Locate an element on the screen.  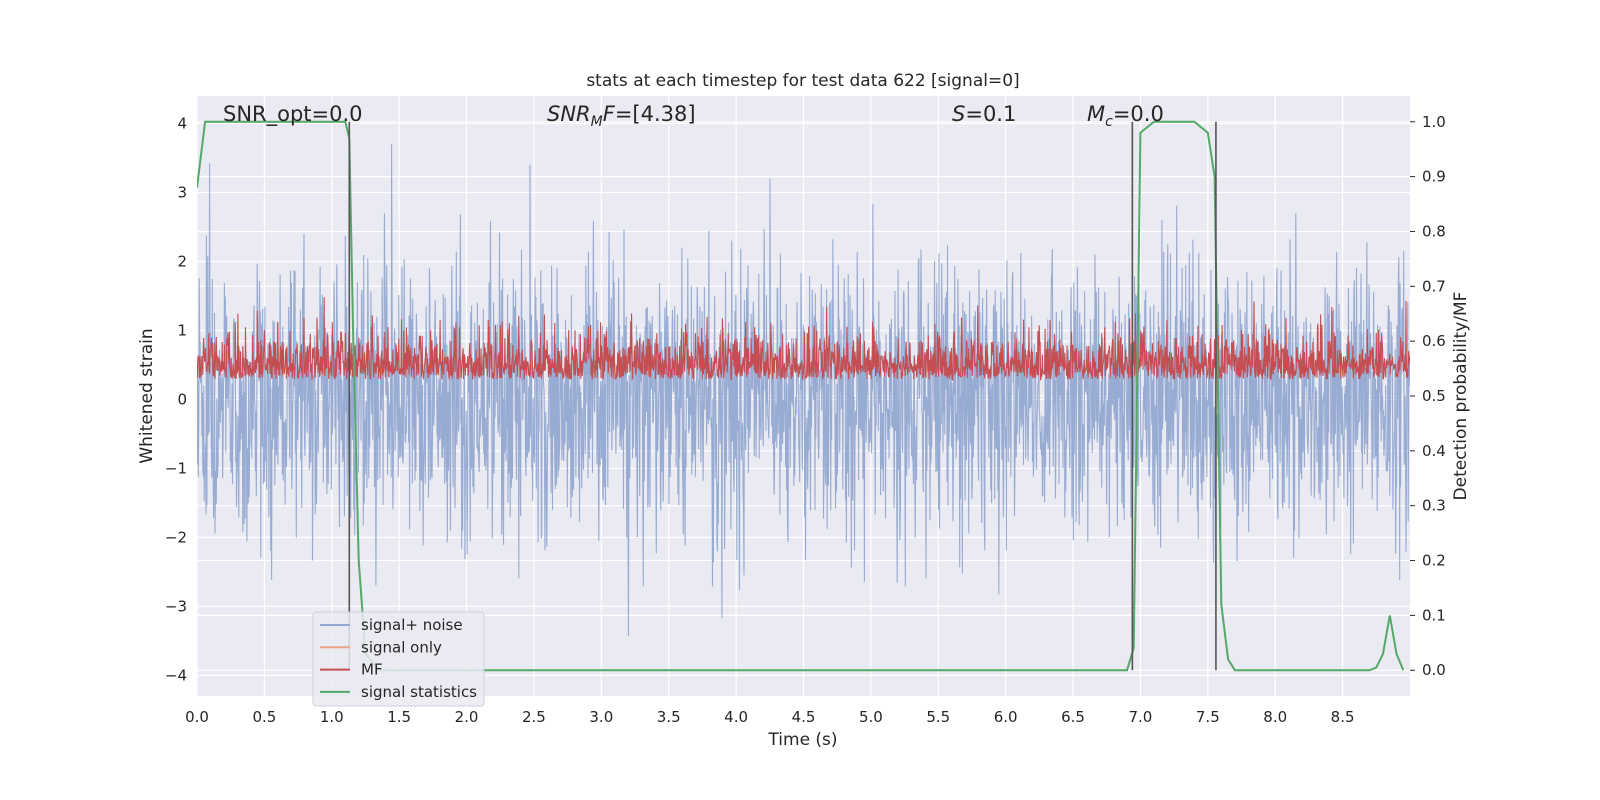
legend-entry-label: signal statistics is located at coordinates (419, 692).